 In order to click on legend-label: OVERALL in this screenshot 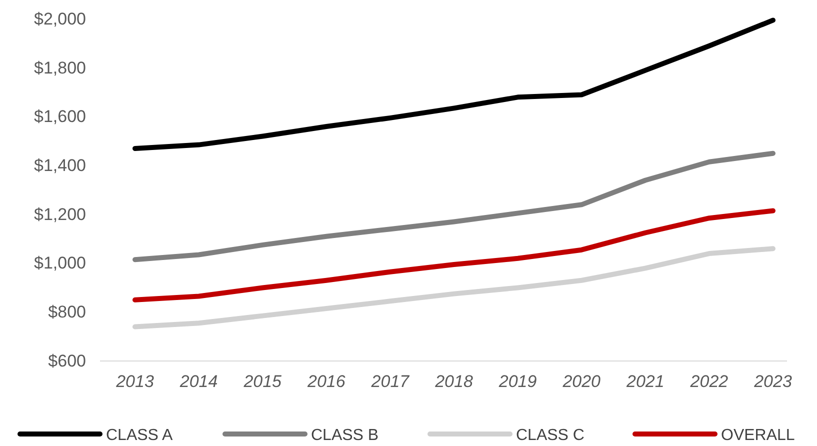, I will do `click(758, 435)`.